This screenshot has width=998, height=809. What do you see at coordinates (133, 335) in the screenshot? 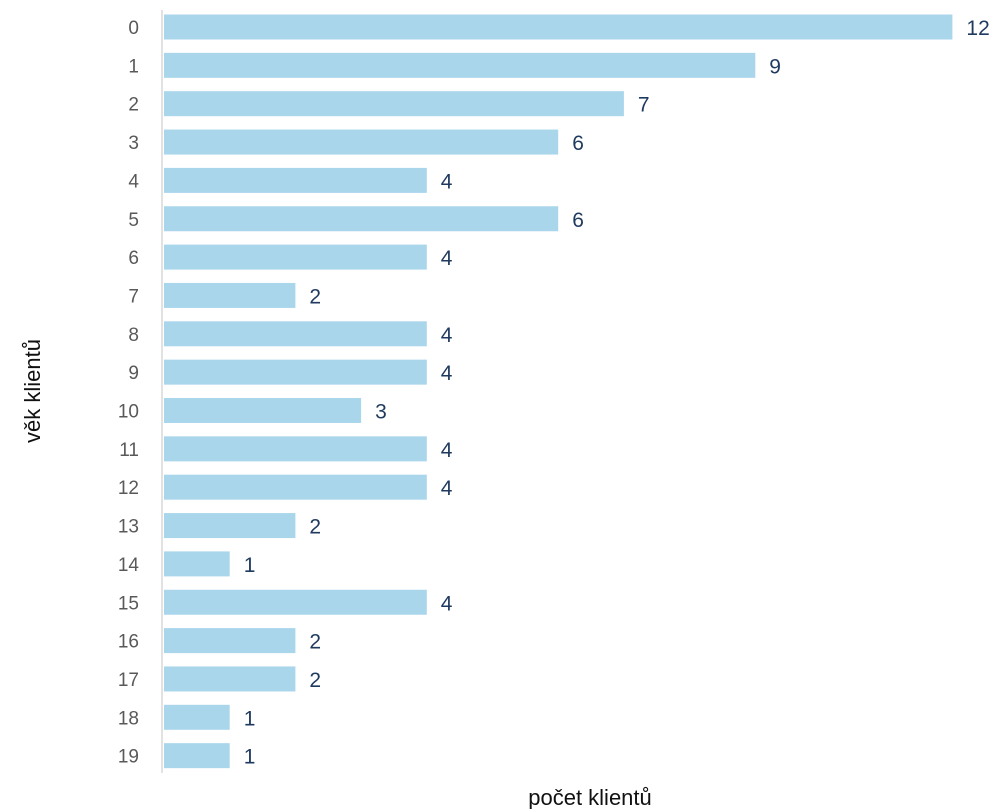
I see `category-label: 8` at bounding box center [133, 335].